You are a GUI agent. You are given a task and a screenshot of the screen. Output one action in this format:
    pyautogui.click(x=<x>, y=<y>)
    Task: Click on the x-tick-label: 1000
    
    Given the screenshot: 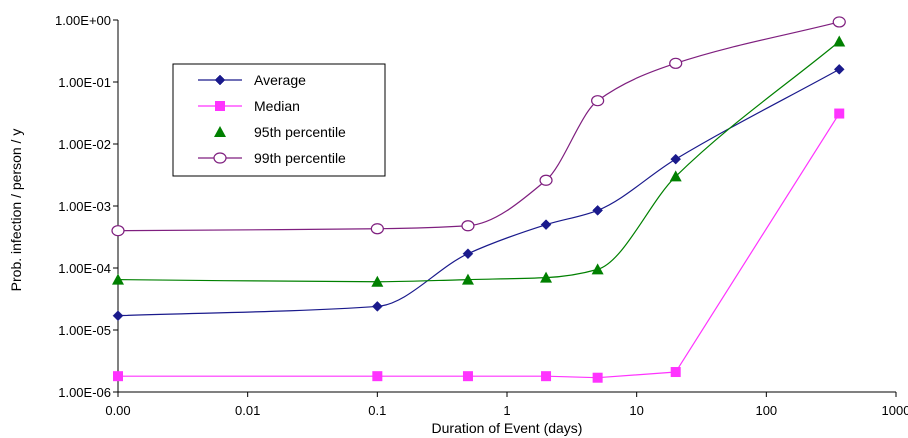 What is the action you would take?
    pyautogui.click(x=895, y=410)
    